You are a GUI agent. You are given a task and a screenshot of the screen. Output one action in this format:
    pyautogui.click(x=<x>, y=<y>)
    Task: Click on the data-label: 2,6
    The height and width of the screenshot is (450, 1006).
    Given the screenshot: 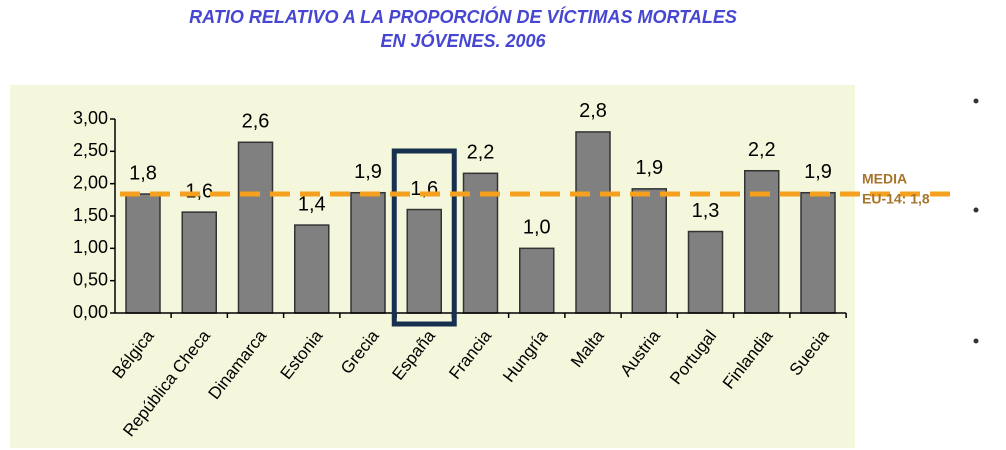 What is the action you would take?
    pyautogui.click(x=256, y=122)
    